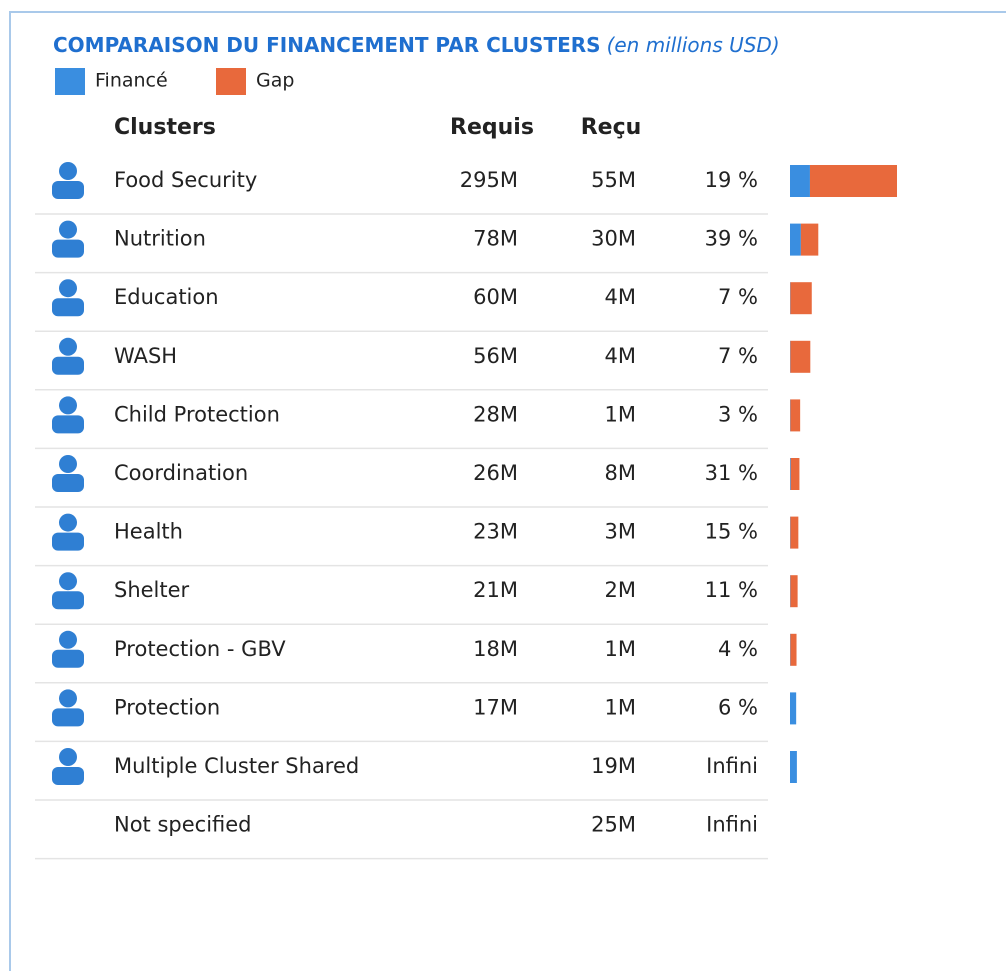  I want to click on cluster-name: Coordination, so click(181, 473).